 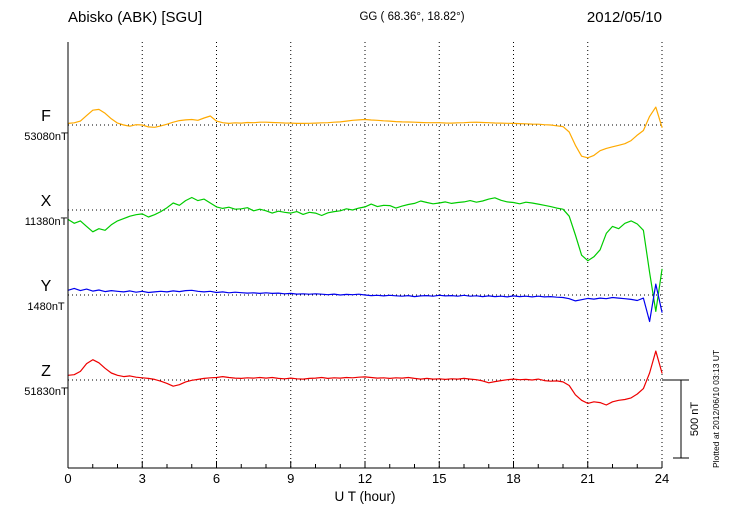 I want to click on geographic-coordinates-label: GG ( 68.36°, 18.82°), so click(x=411, y=17).